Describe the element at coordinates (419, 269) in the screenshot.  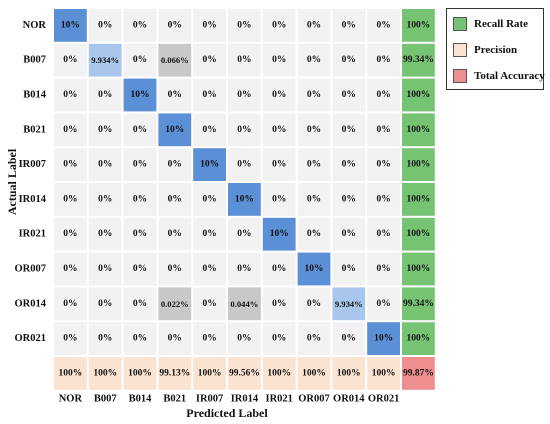
I see `recall-value-label: 100%` at that location.